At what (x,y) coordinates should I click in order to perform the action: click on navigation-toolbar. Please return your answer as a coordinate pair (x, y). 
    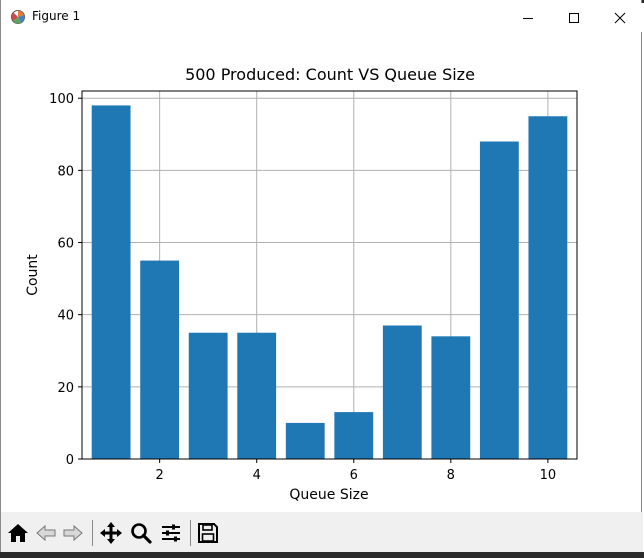
    Looking at the image, I should click on (322, 532).